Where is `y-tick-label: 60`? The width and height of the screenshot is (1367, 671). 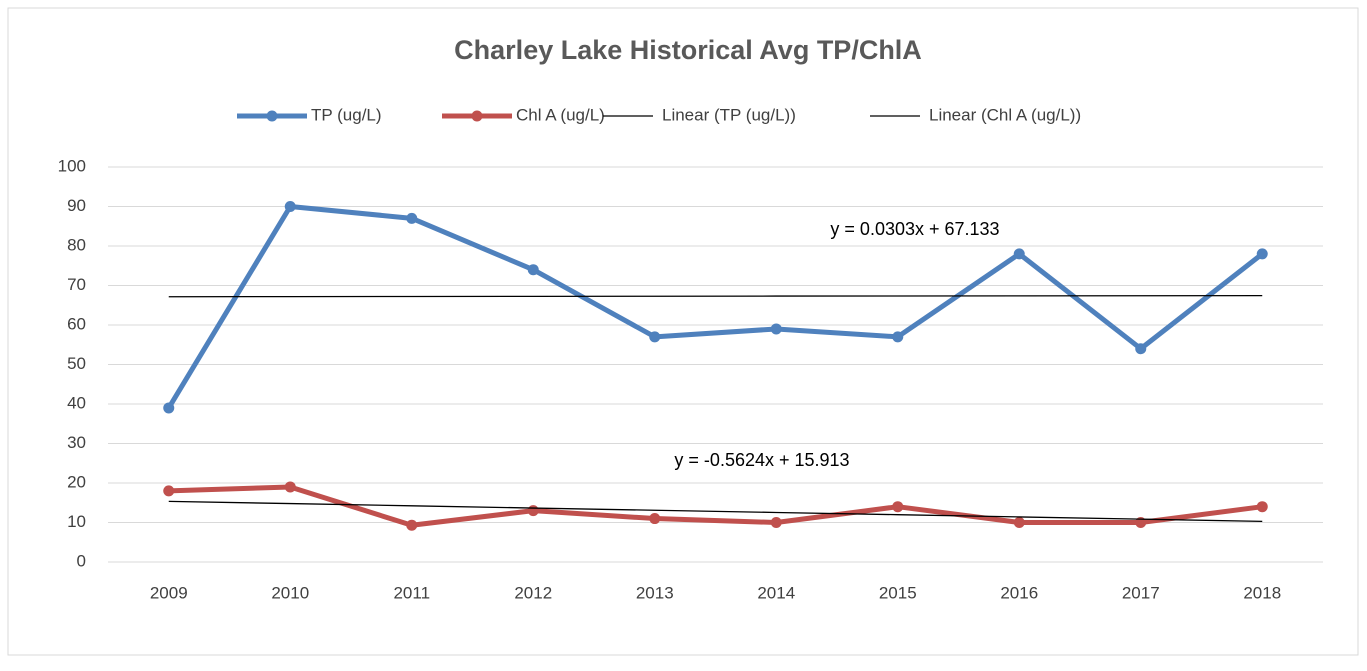
y-tick-label: 60 is located at coordinates (76, 323).